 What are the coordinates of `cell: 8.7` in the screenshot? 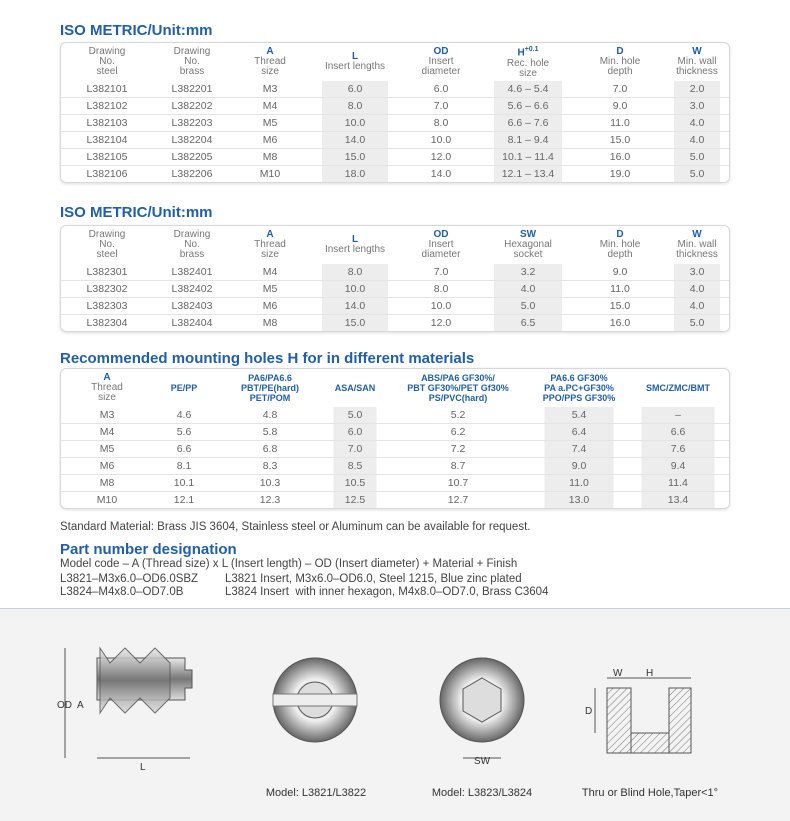 It's located at (458, 466).